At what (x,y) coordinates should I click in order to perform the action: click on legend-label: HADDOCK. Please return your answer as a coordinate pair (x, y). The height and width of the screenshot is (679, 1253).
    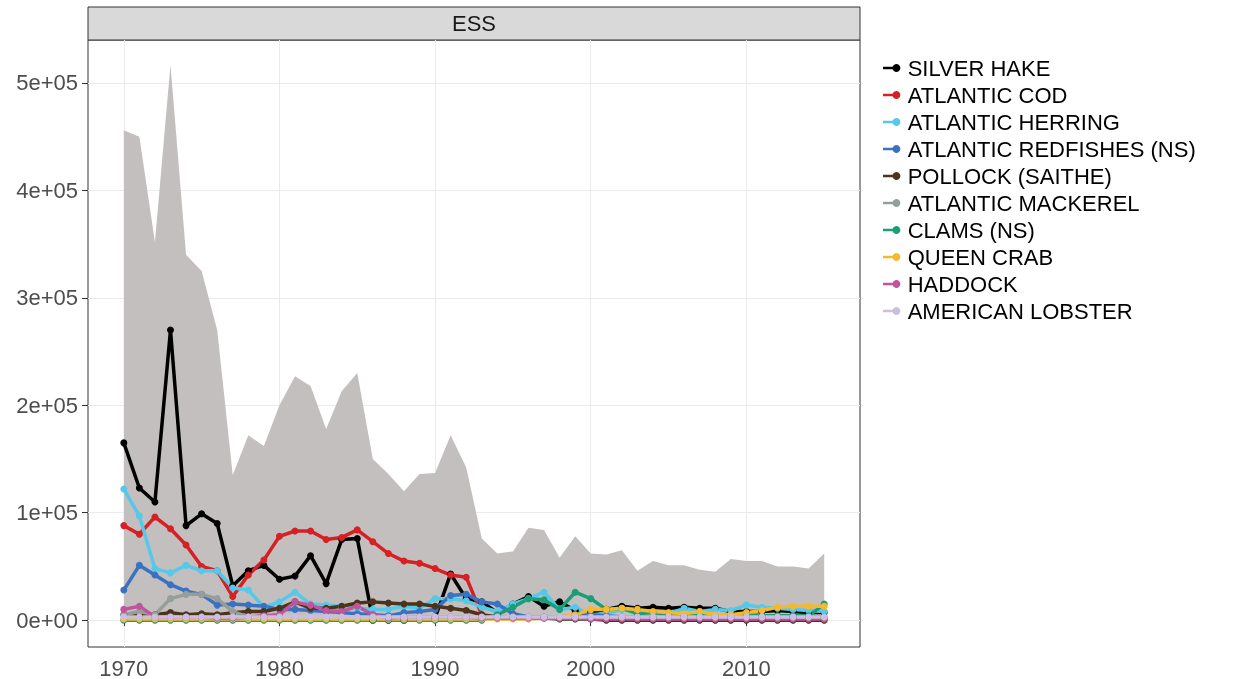
    Looking at the image, I should click on (963, 284).